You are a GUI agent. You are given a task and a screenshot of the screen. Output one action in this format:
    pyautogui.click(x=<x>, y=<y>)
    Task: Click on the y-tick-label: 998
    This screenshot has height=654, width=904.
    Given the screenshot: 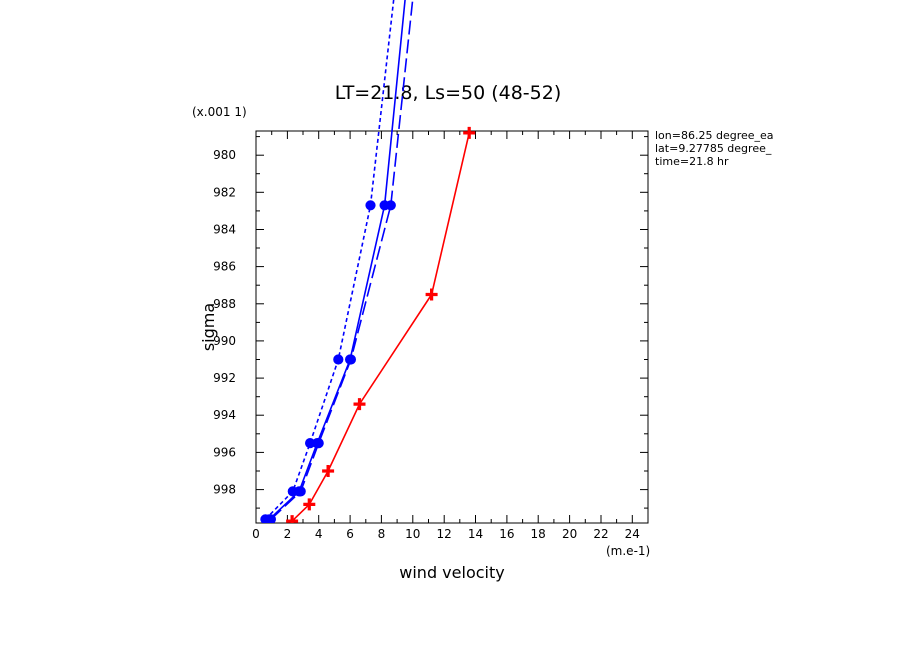 What is the action you would take?
    pyautogui.click(x=224, y=490)
    